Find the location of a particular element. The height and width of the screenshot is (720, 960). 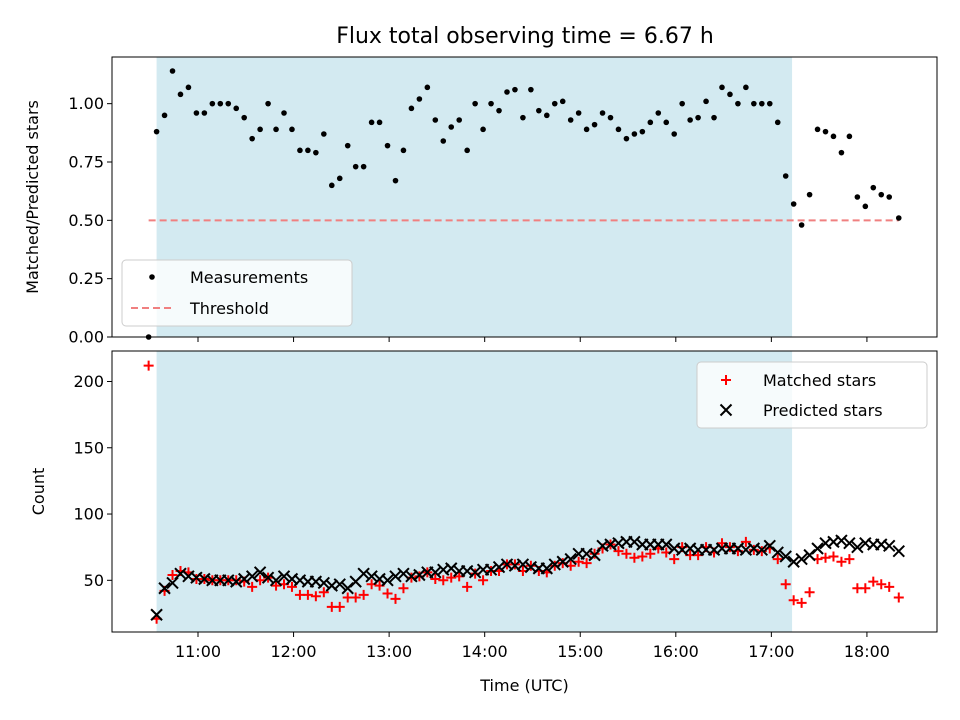

x-tick-label: 18:00 is located at coordinates (867, 651).